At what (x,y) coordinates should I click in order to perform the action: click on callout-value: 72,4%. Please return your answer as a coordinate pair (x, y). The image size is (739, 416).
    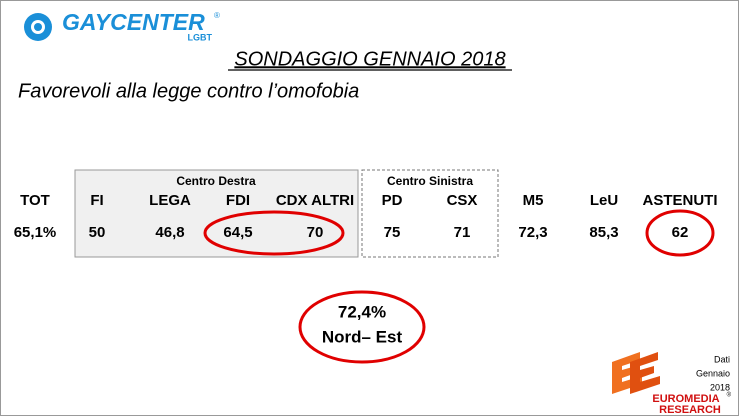
    Looking at the image, I should click on (362, 311).